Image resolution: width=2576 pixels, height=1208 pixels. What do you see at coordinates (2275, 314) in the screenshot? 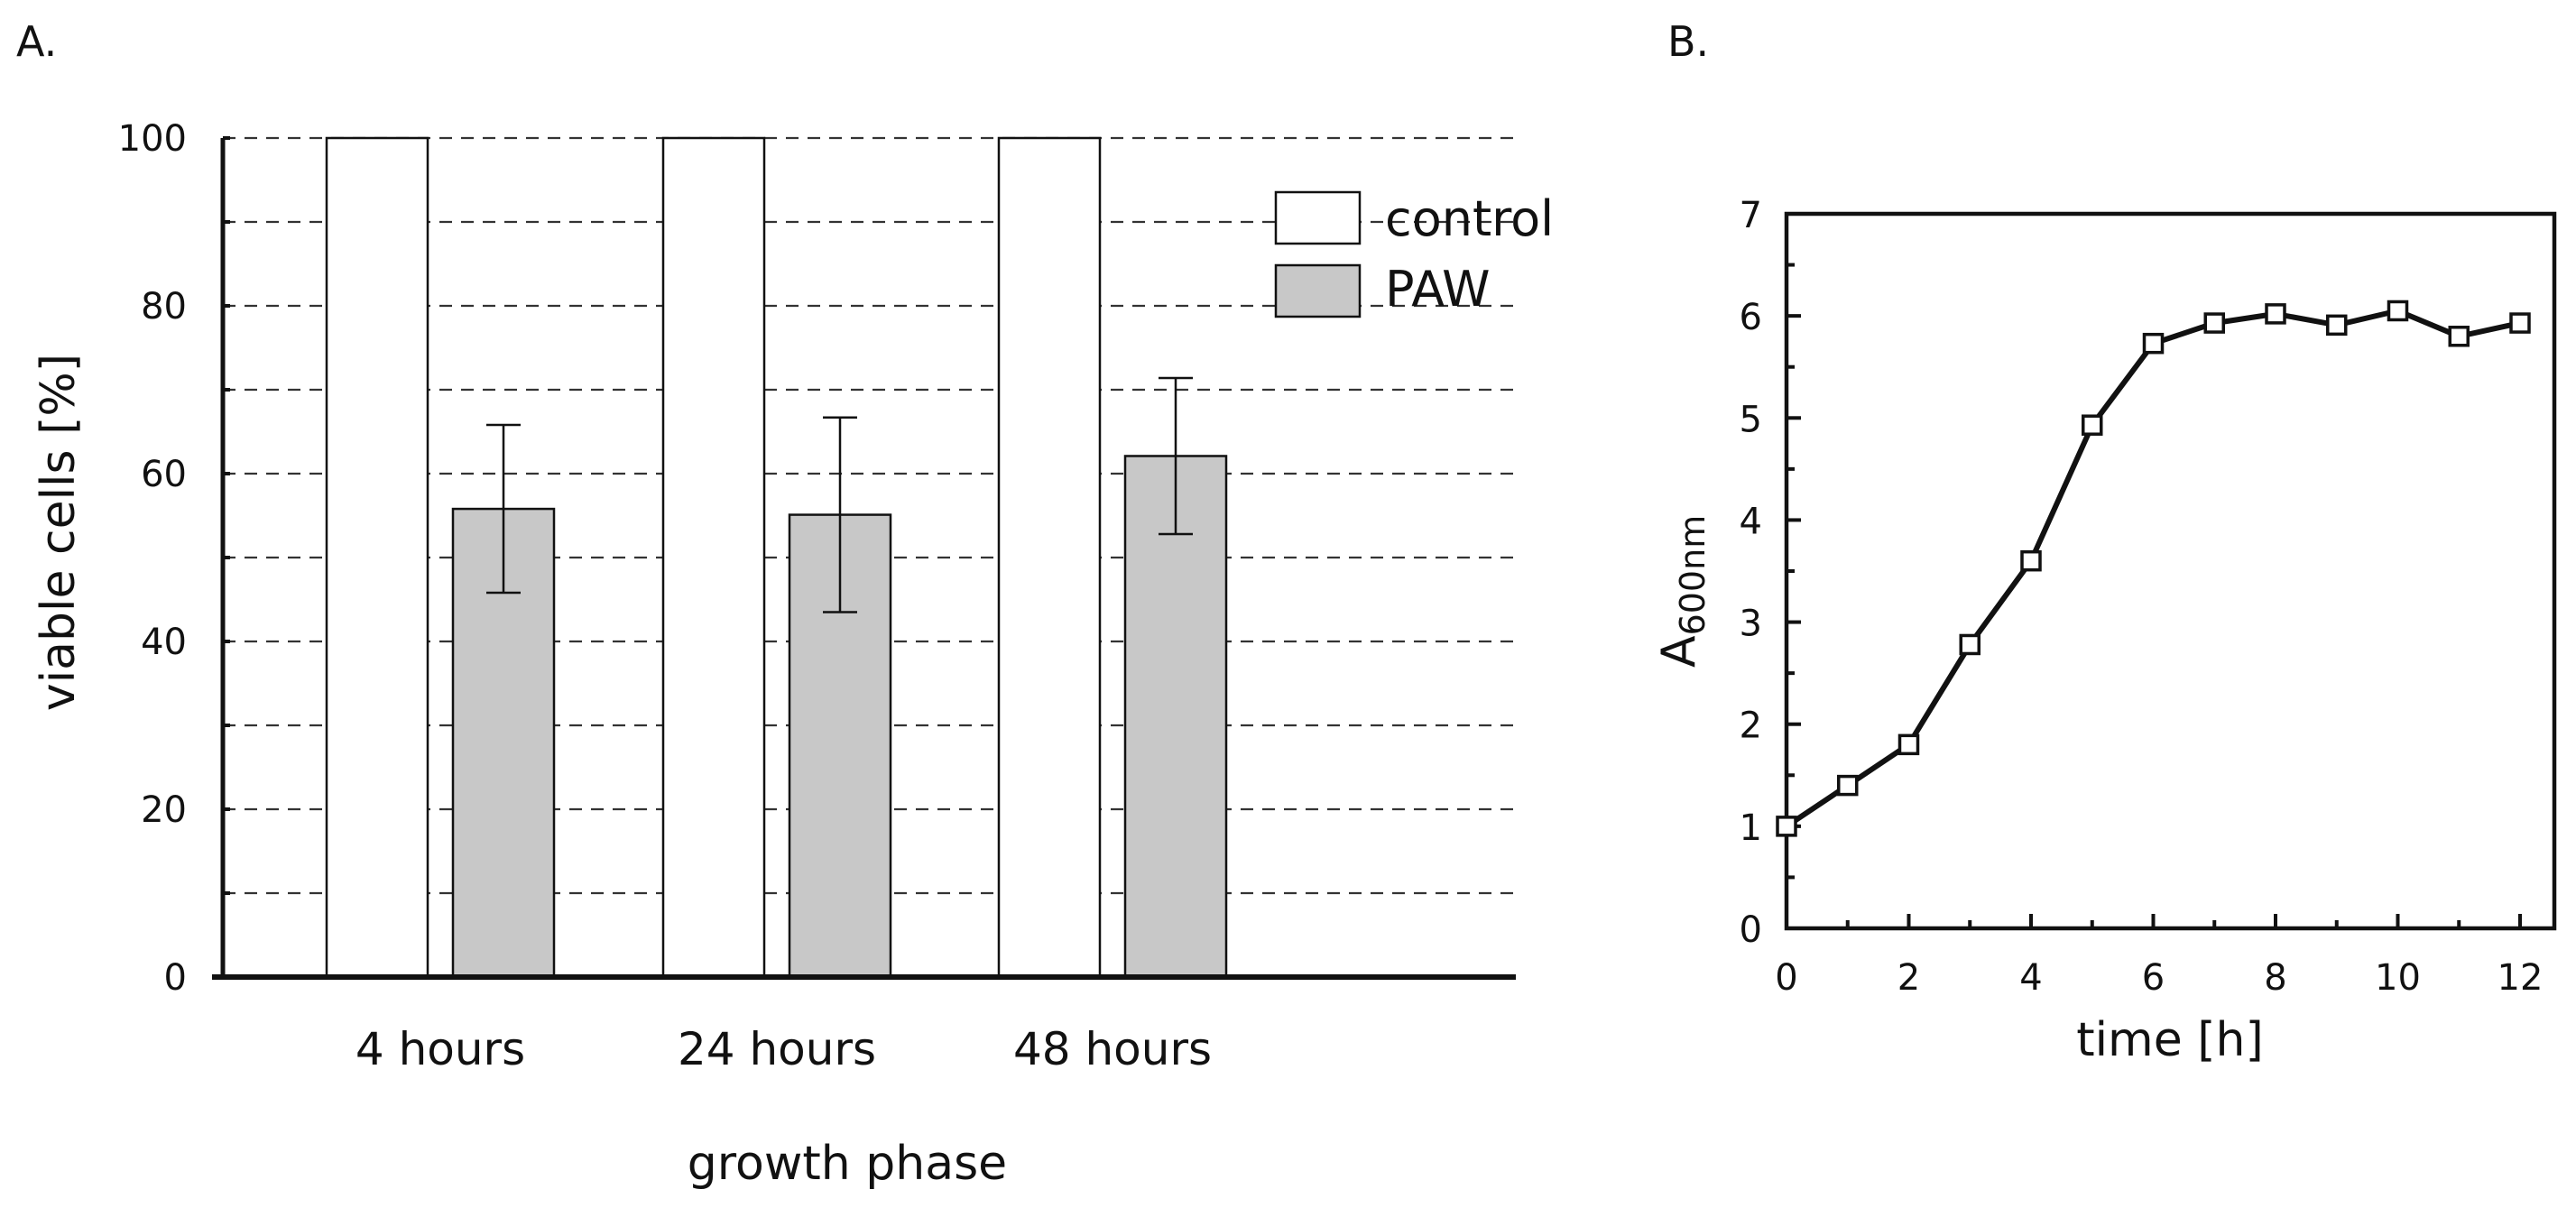
I see `data-point-t8` at bounding box center [2275, 314].